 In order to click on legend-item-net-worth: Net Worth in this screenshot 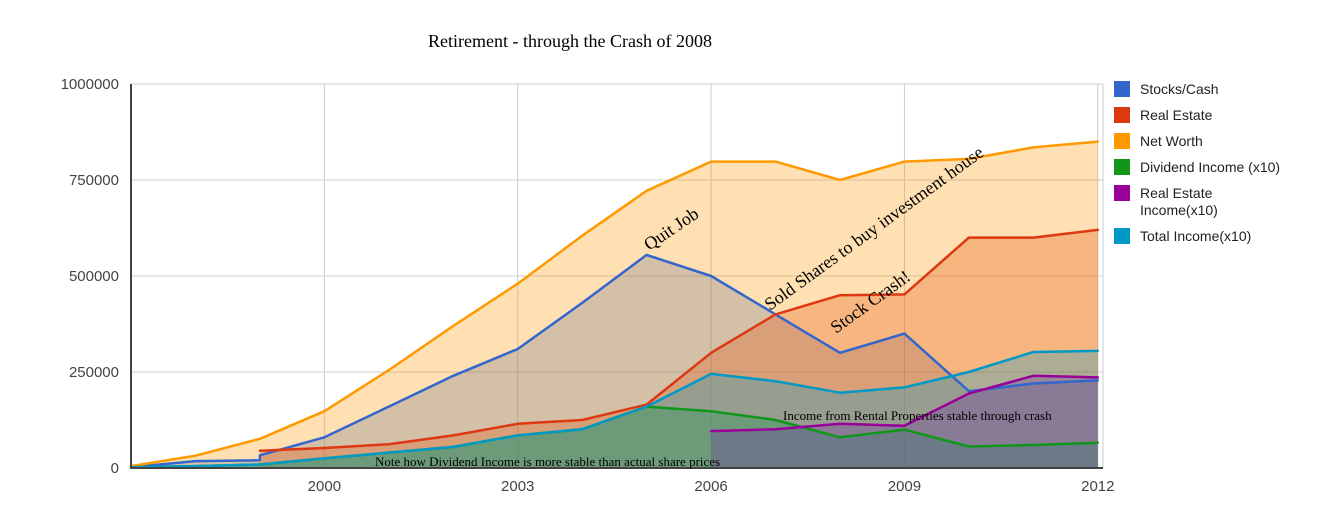, I will do `click(1217, 141)`.